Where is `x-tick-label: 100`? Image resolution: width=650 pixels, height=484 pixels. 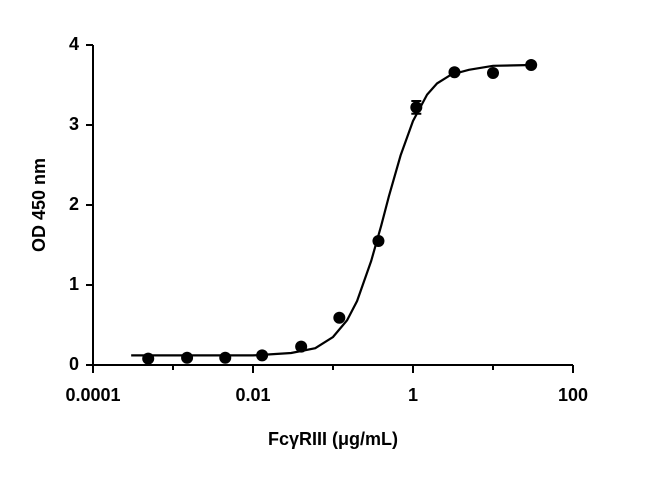 x-tick-label: 100 is located at coordinates (573, 395).